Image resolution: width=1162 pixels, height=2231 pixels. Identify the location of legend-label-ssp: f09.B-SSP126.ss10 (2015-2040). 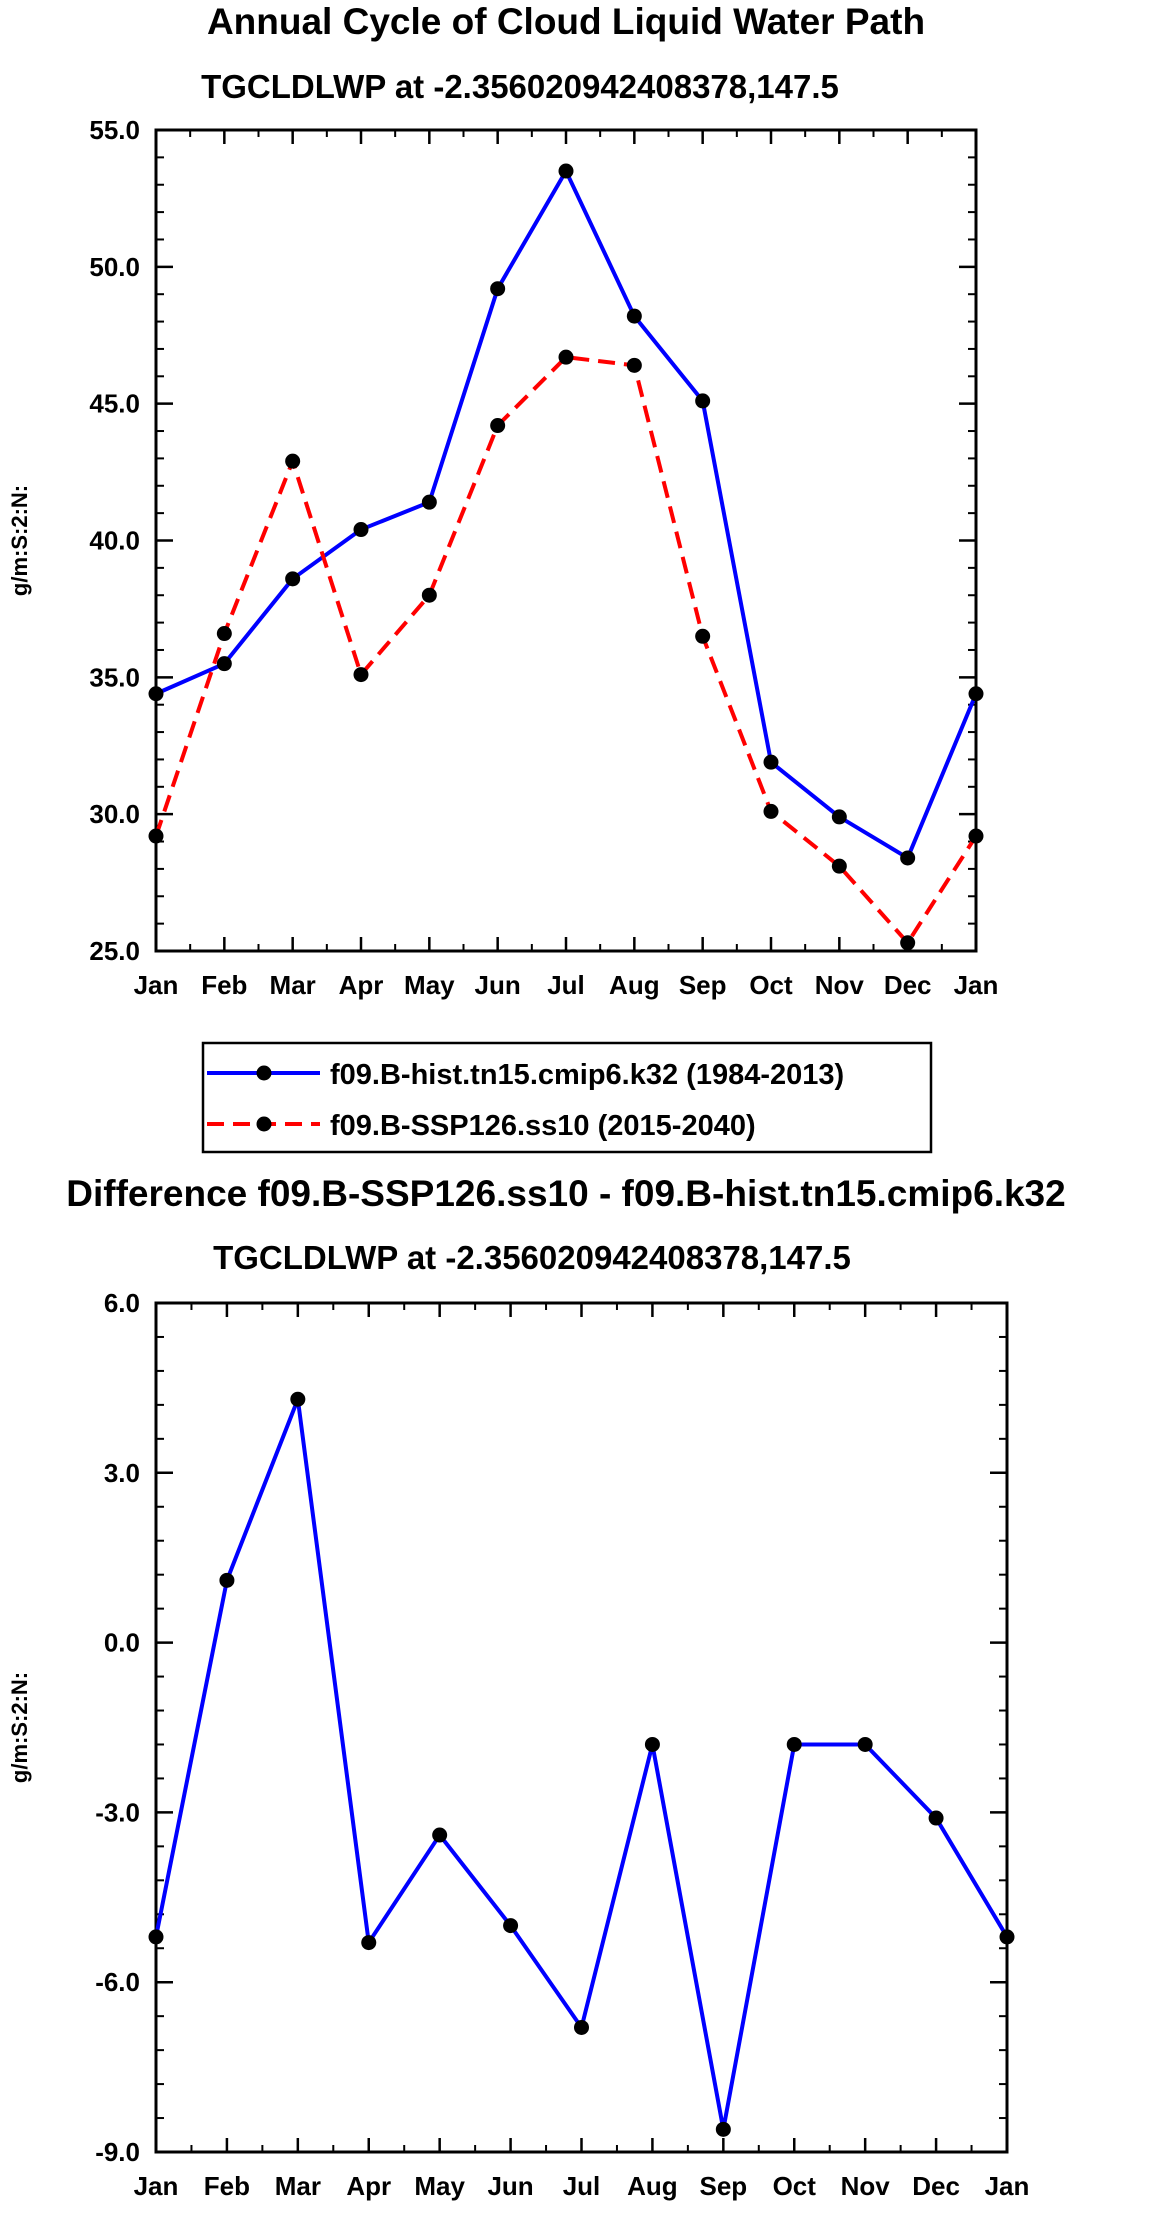
(543, 1126).